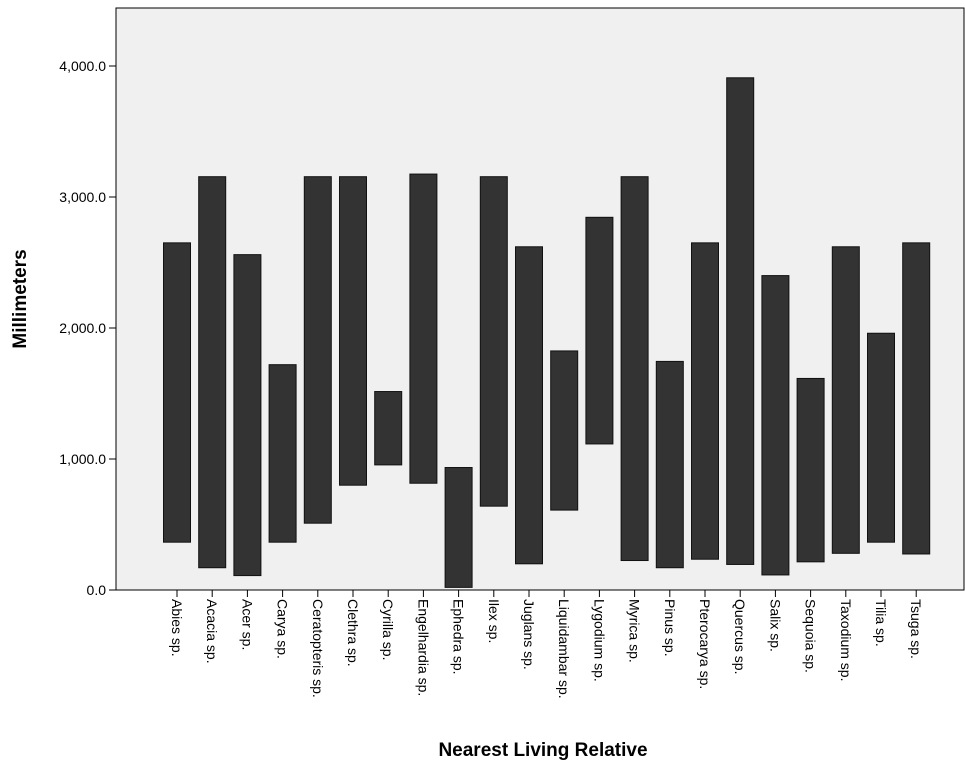 The width and height of the screenshot is (965, 765). Describe the element at coordinates (881, 623) in the screenshot. I see `x-tick-label: Tilia sp.` at that location.